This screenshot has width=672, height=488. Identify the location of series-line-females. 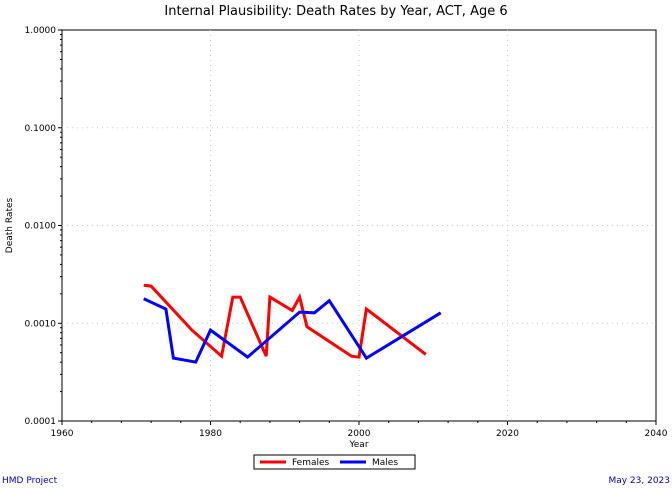
(285, 321).